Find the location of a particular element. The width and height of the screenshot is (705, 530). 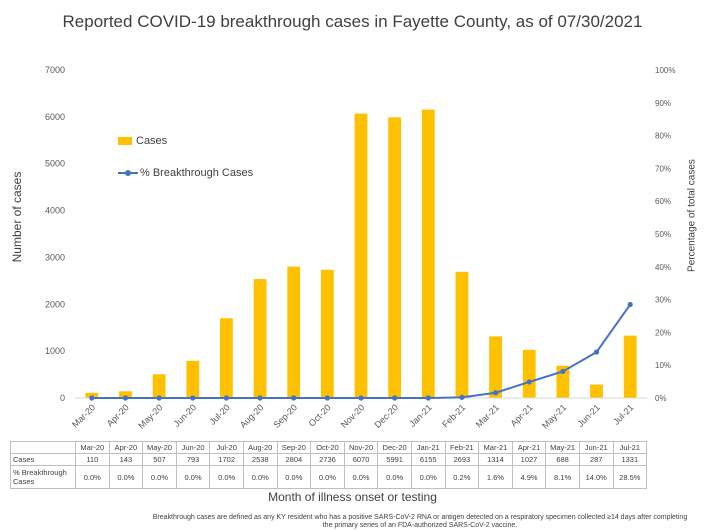

y2-tick-label: 10% is located at coordinates (663, 365).